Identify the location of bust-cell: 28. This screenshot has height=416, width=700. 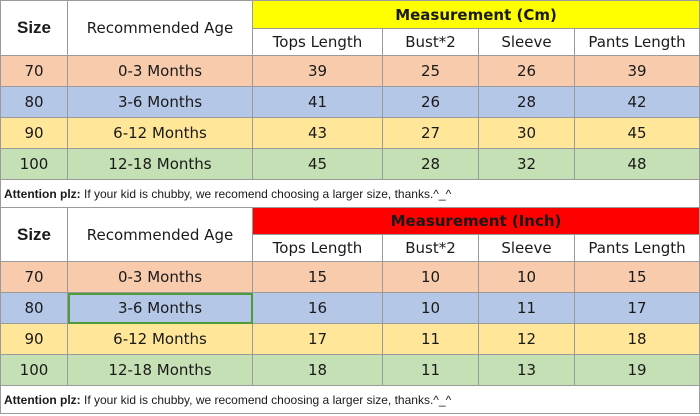
(430, 164).